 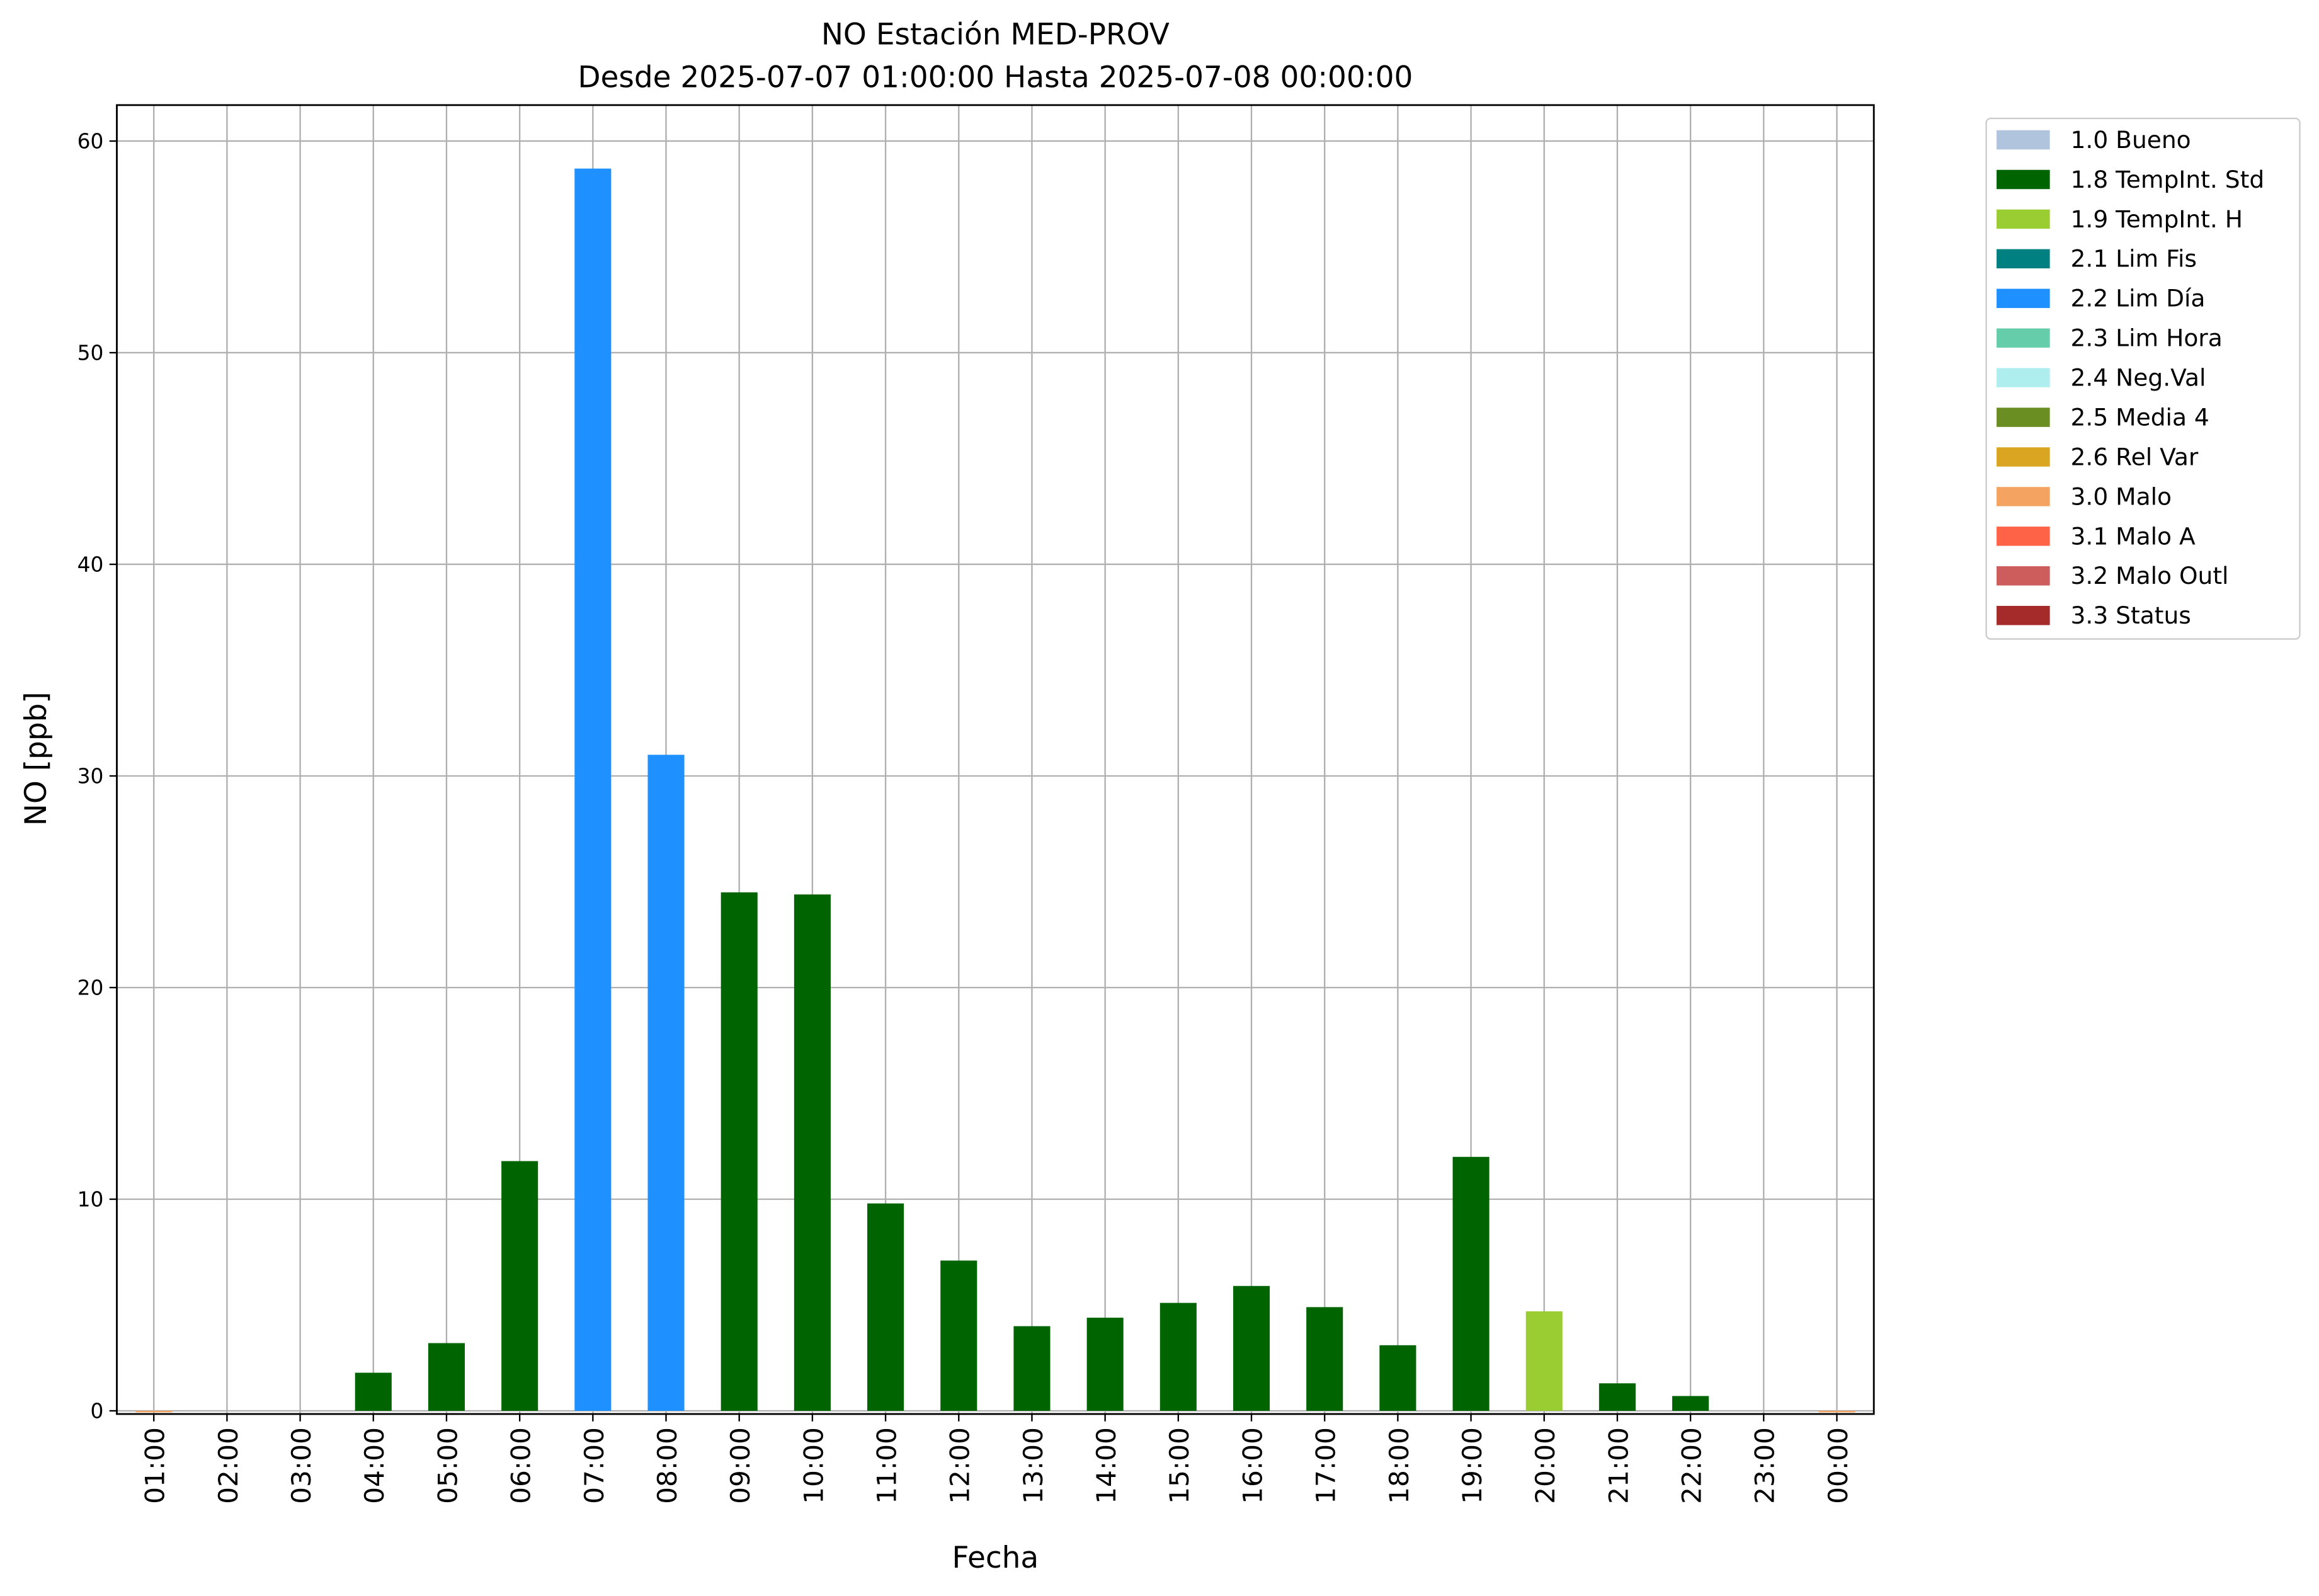 What do you see at coordinates (1838, 1465) in the screenshot?
I see `x-tick-label: 00:00` at bounding box center [1838, 1465].